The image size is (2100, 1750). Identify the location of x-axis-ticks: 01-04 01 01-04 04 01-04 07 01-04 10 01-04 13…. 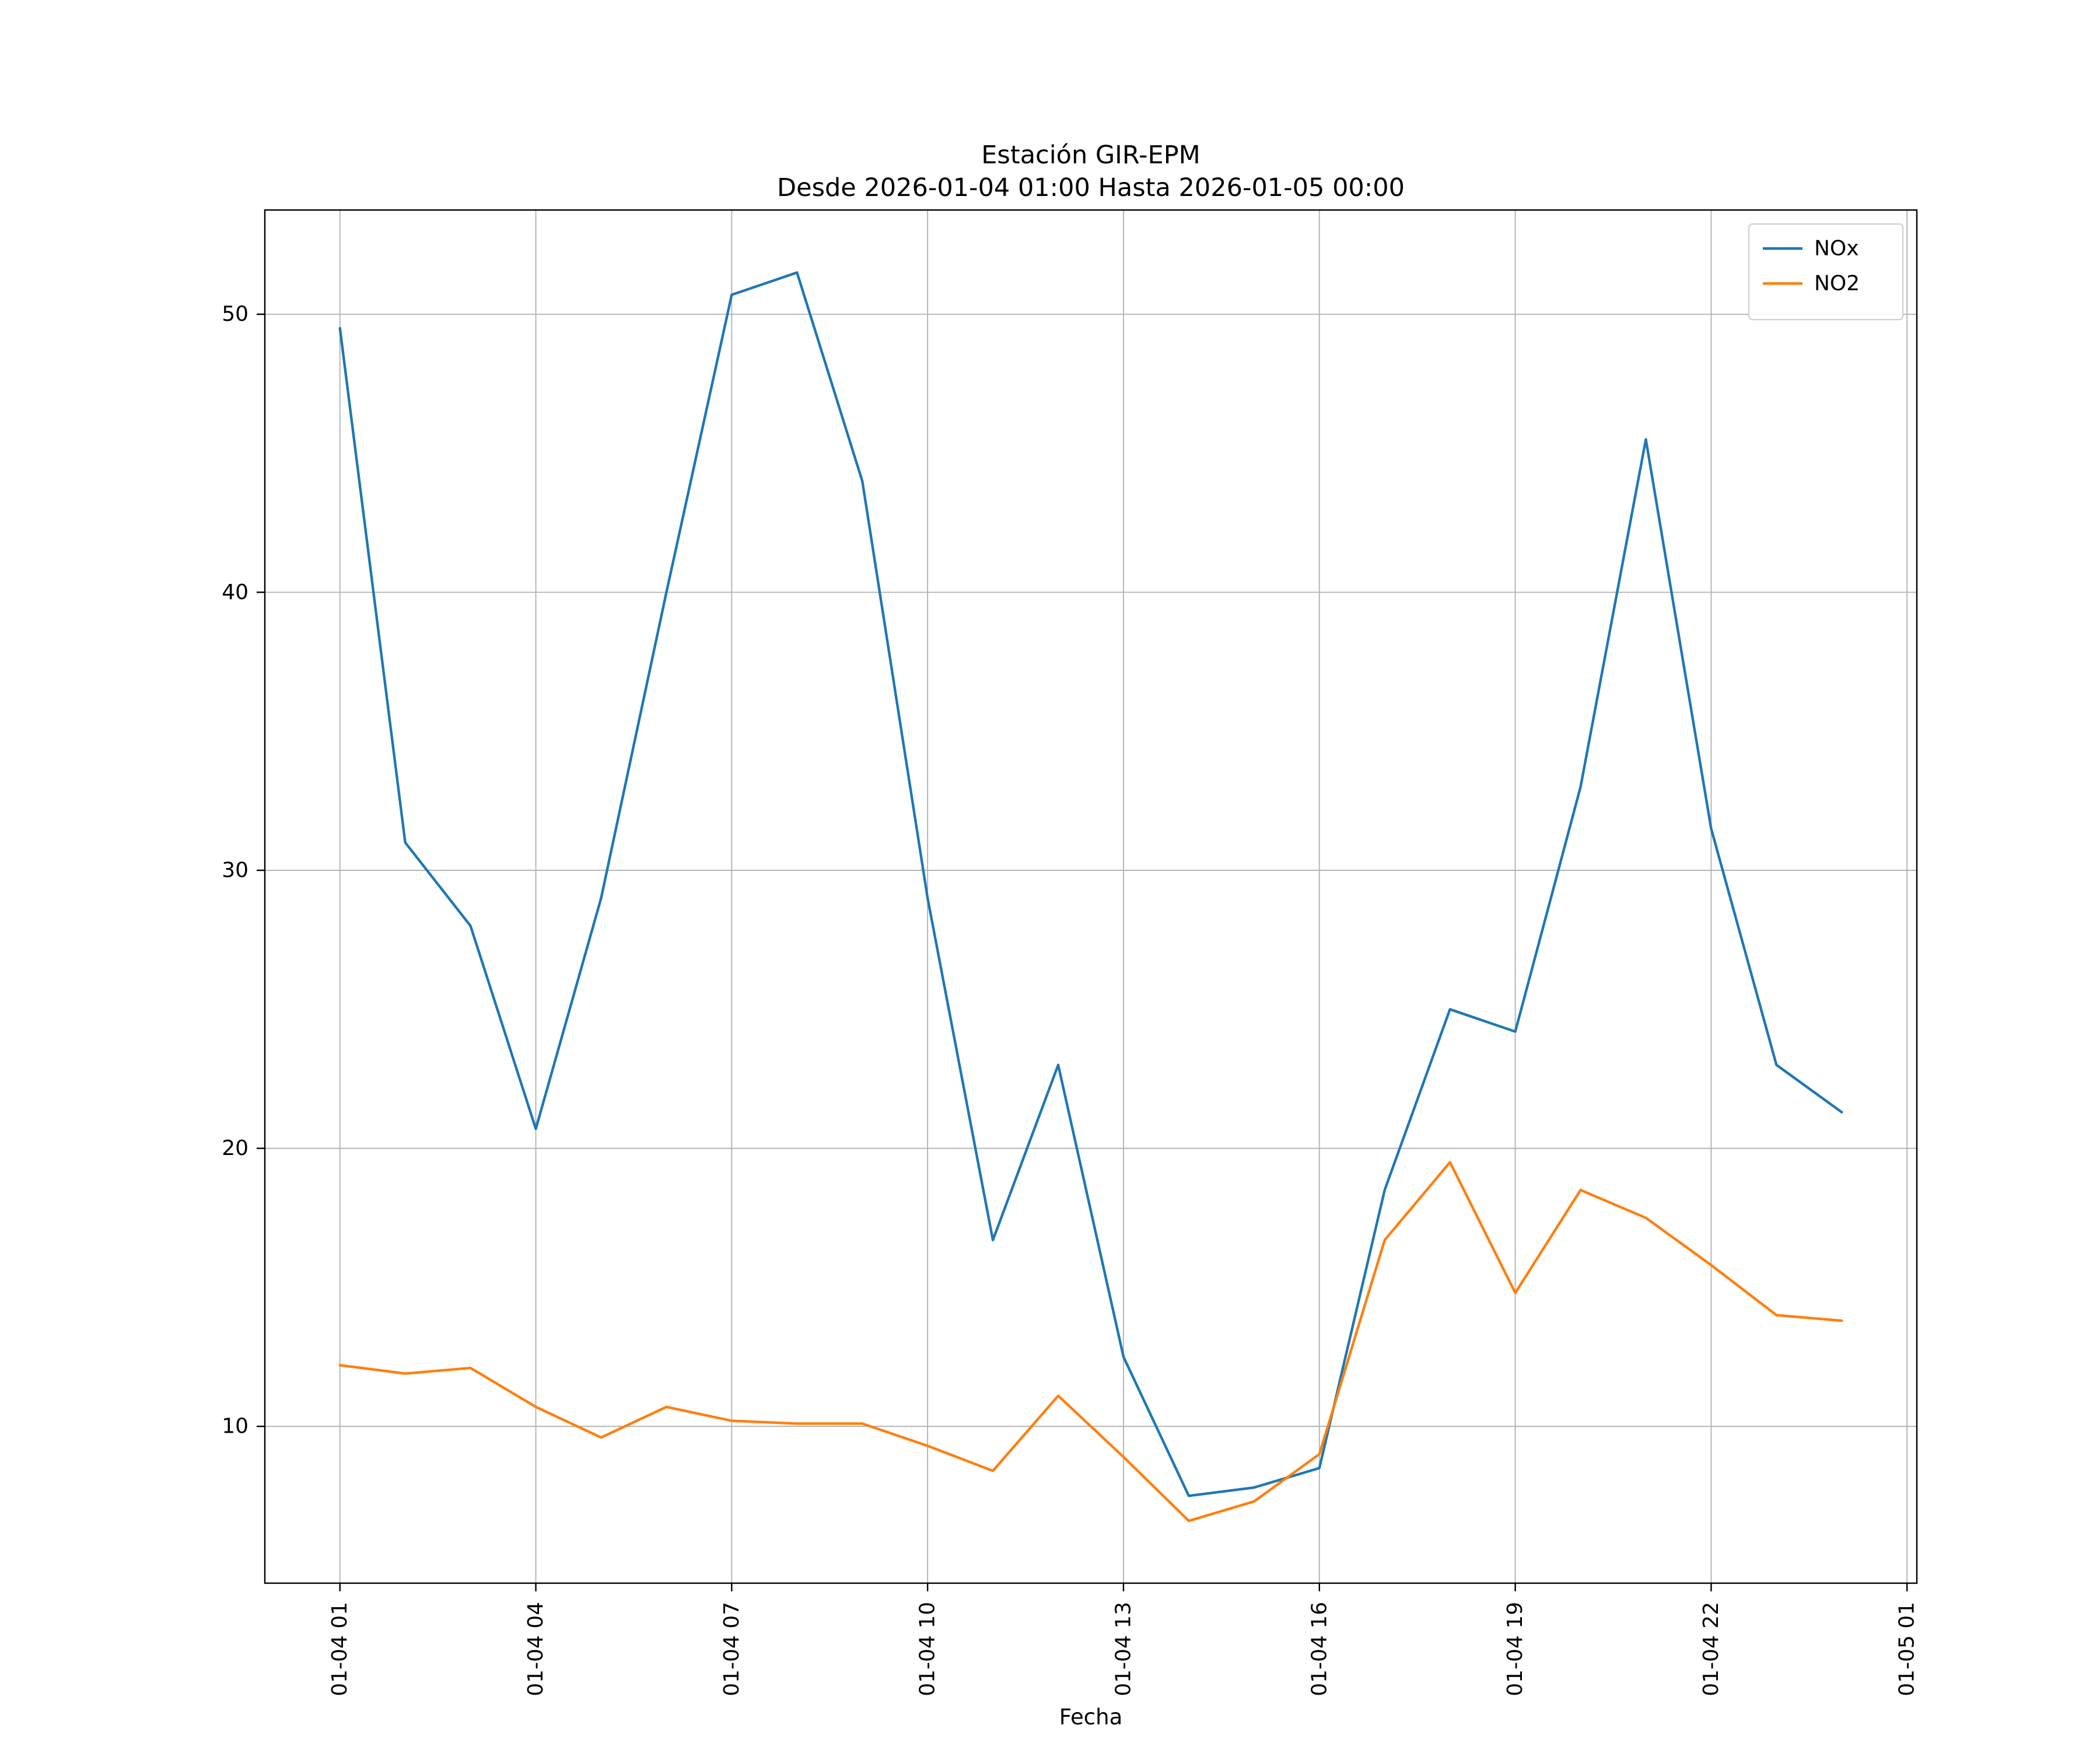
(1123, 1639).